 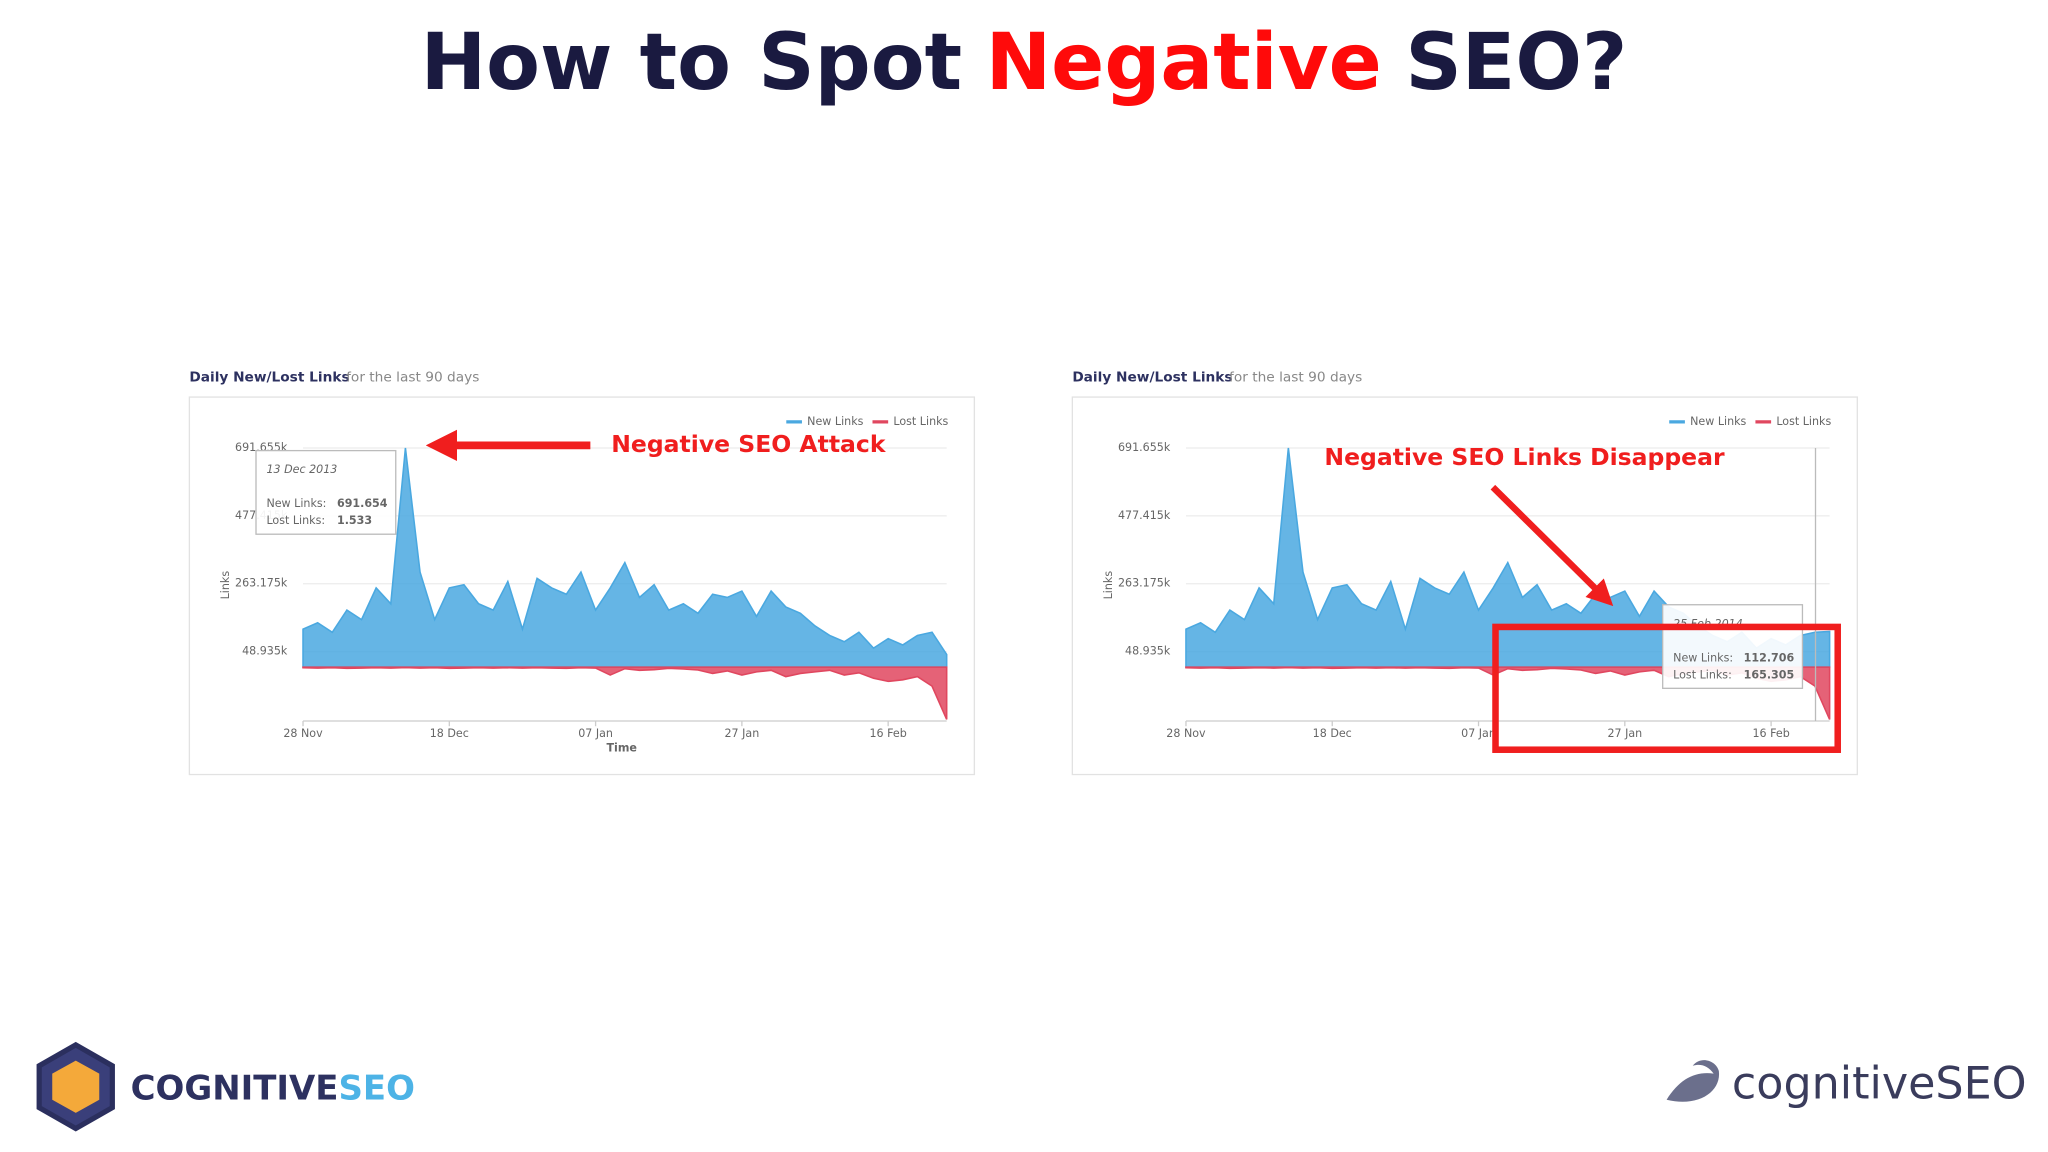 What do you see at coordinates (749, 444) in the screenshot?
I see `annotation: Negative SEO Attack` at bounding box center [749, 444].